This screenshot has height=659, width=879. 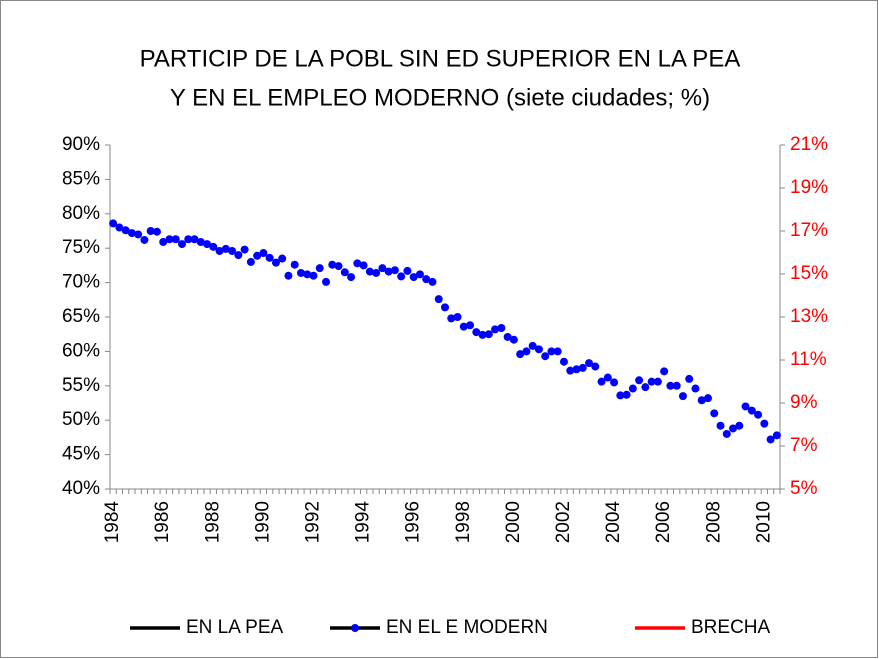 I want to click on y-tick-label: 65%, so click(x=81, y=316).